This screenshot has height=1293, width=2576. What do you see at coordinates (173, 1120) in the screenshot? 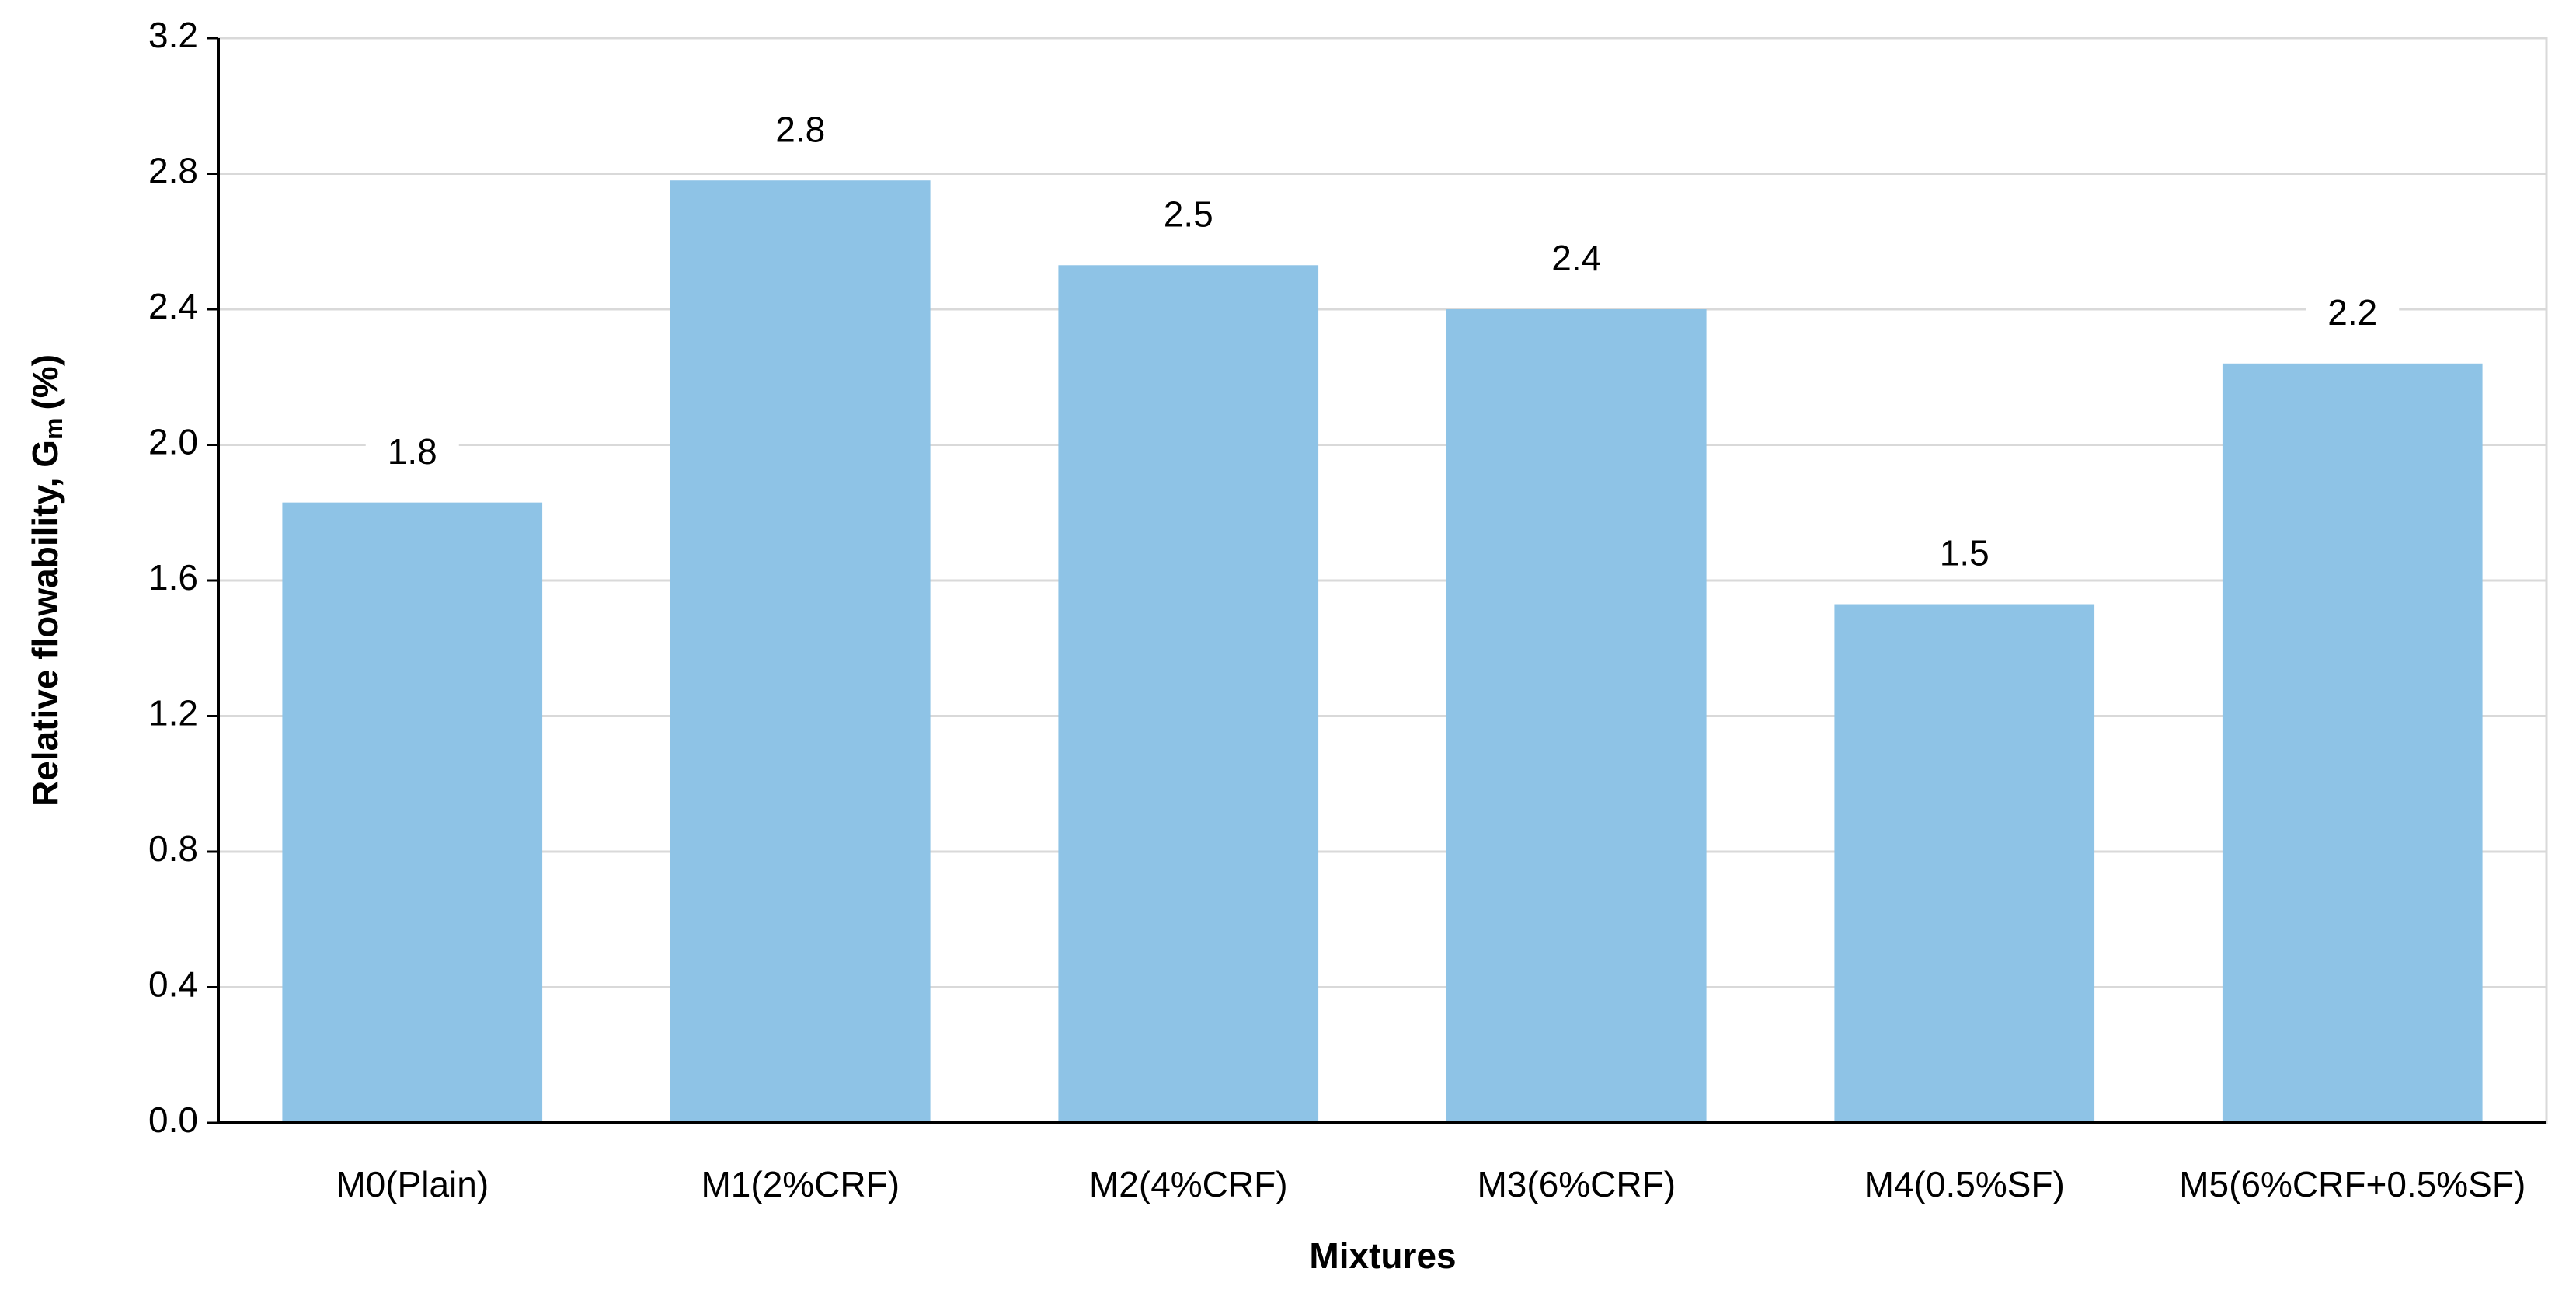
I see `y-tick-label: 0.0` at bounding box center [173, 1120].